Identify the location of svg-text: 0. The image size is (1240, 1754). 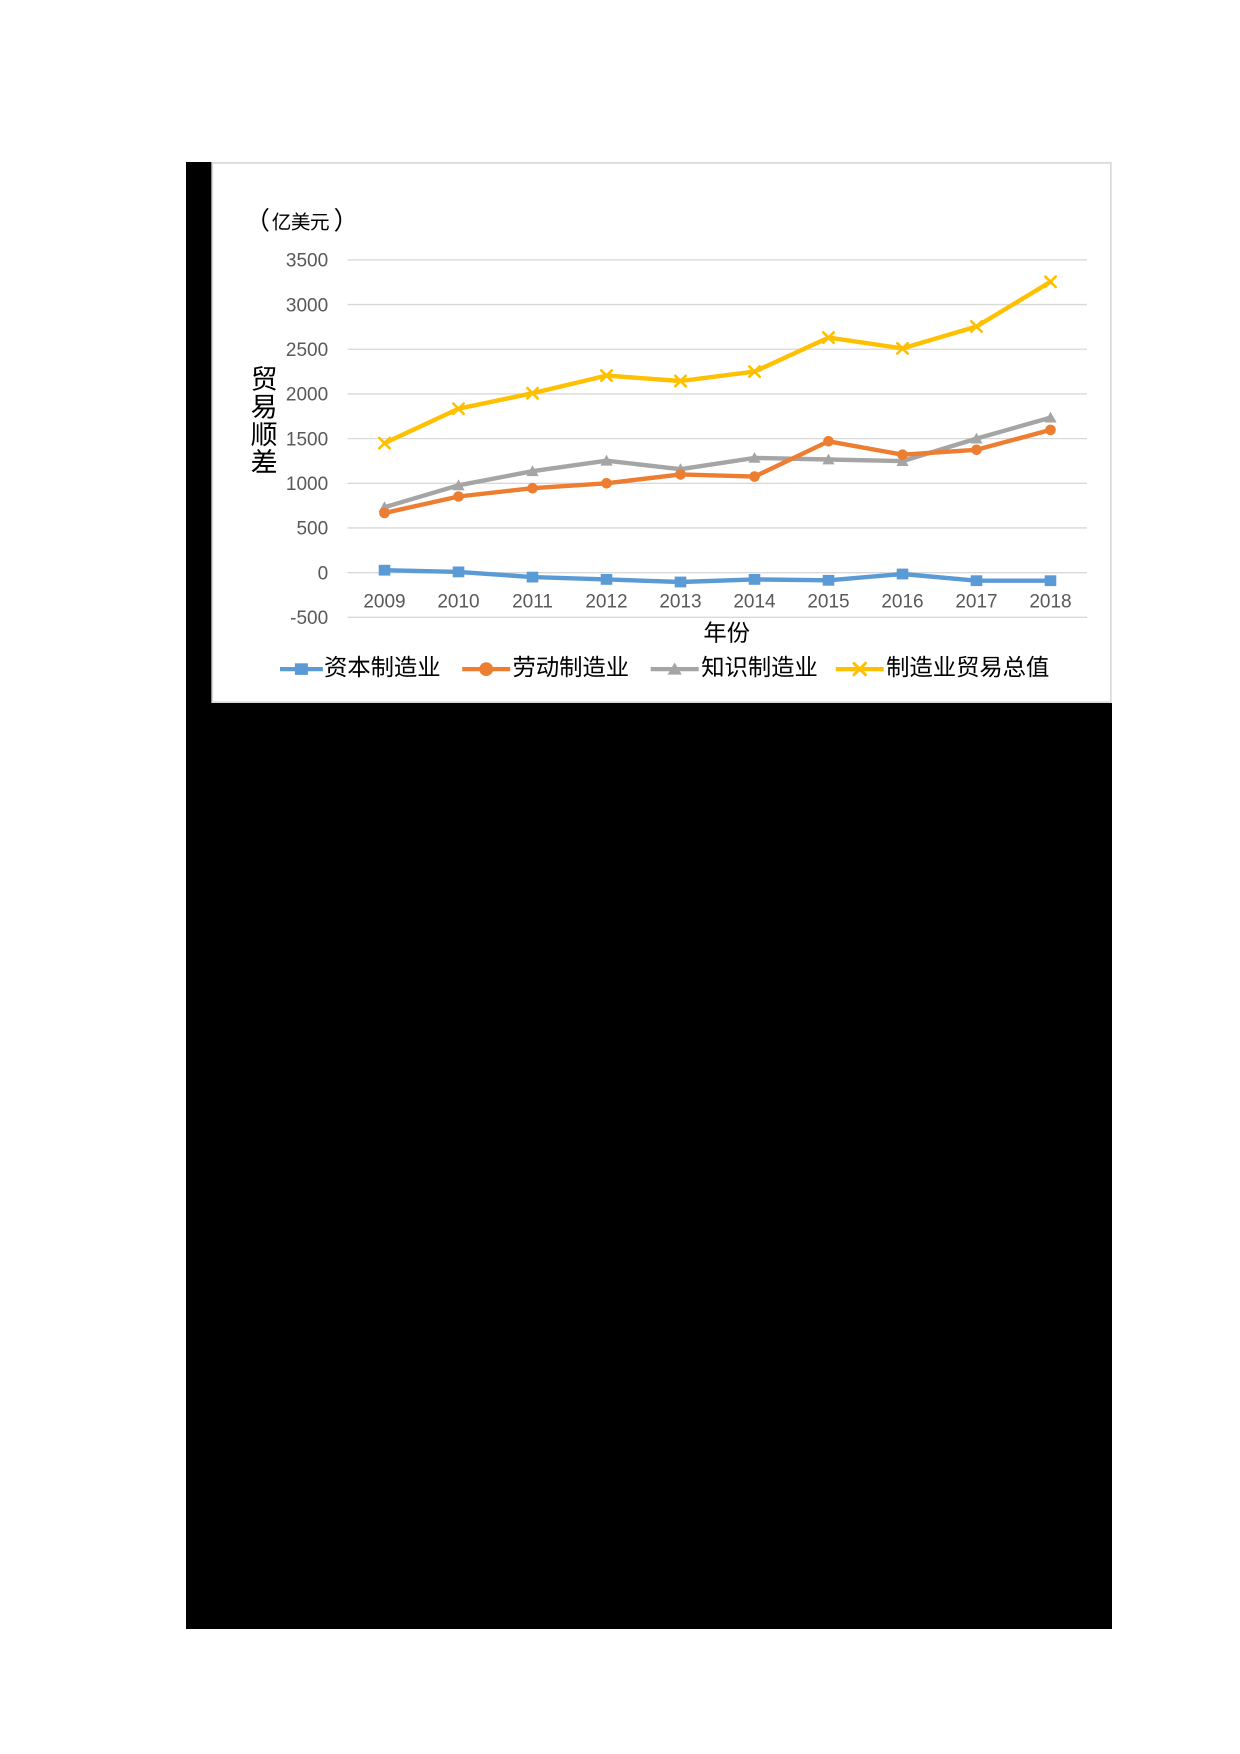
(323, 573).